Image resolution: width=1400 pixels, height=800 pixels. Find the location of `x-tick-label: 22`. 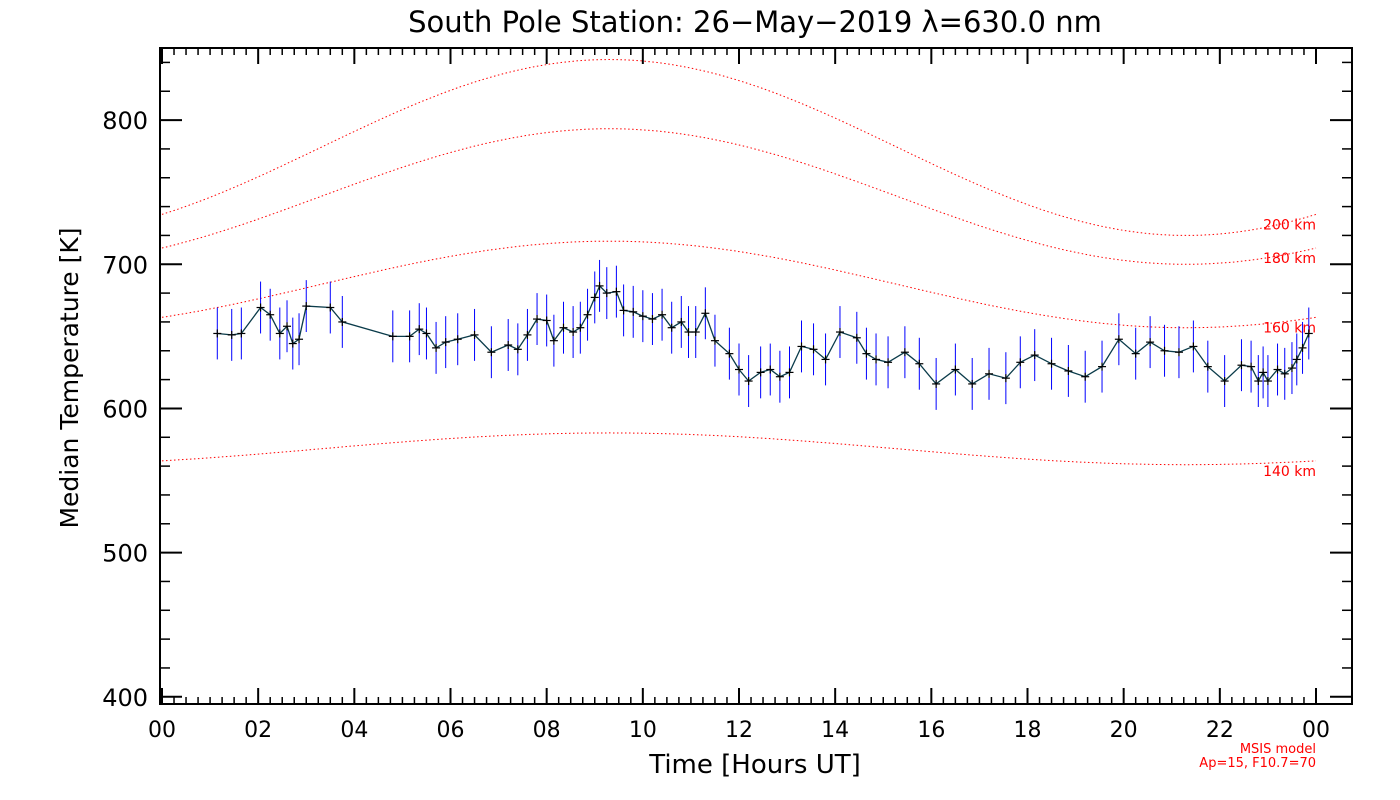

x-tick-label: 22 is located at coordinates (1220, 730).